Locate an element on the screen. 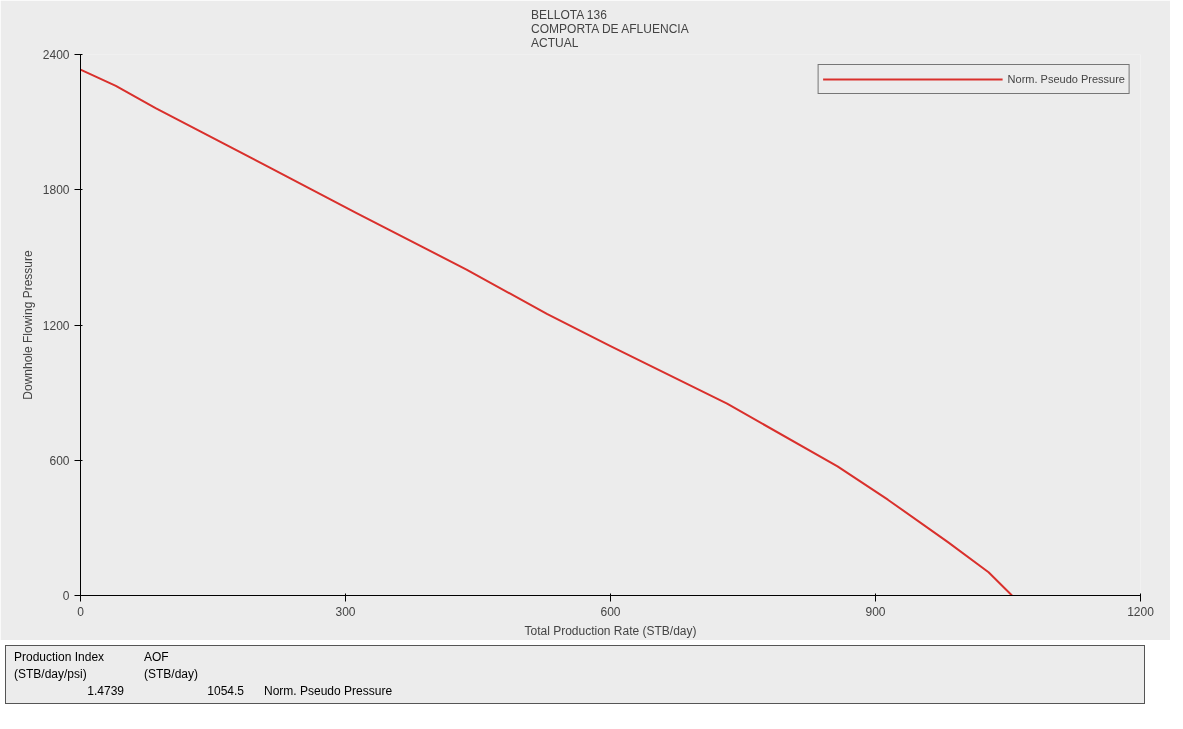 This screenshot has width=1183, height=729. text: 1.4739 is located at coordinates (105, 692).